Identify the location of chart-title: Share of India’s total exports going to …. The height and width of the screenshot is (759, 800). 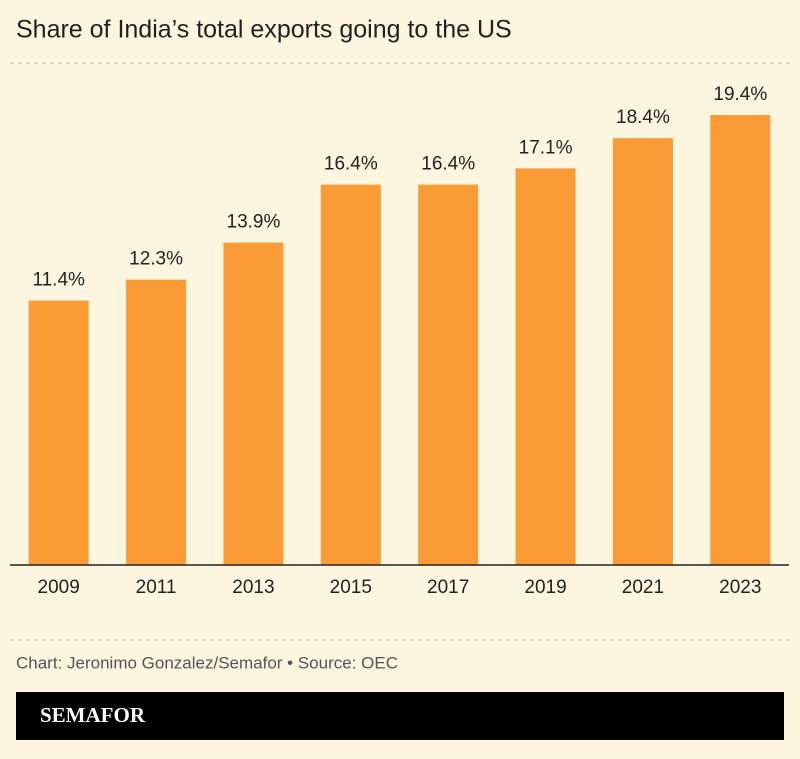
(264, 30).